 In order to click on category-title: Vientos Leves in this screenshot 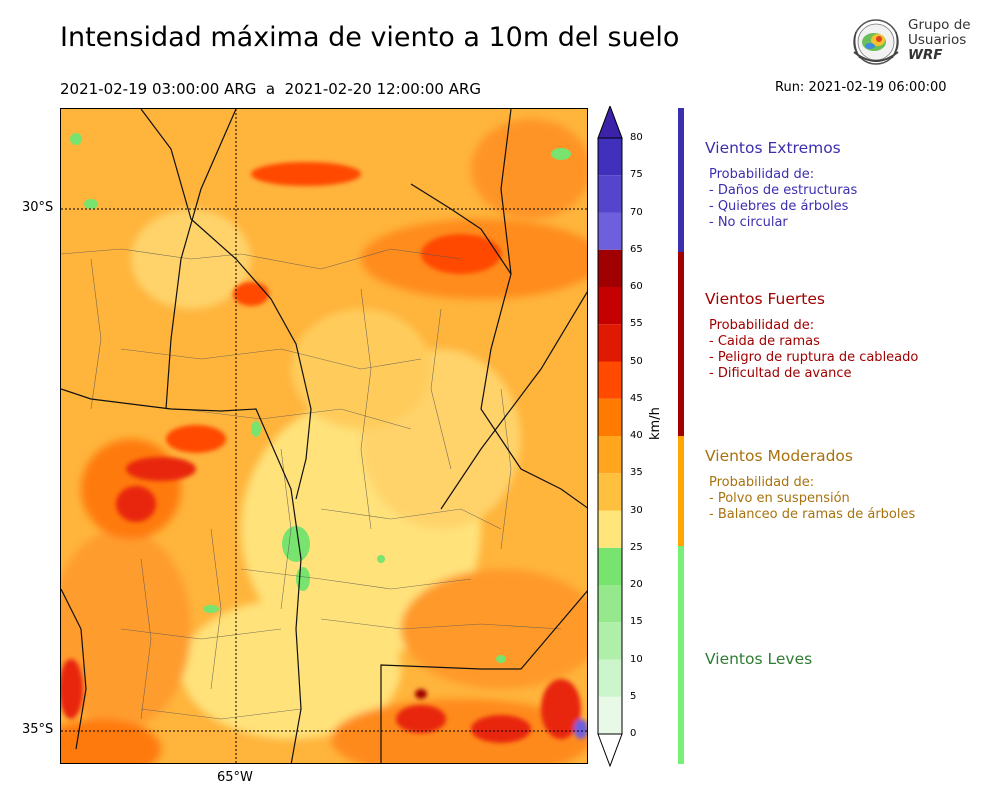, I will do `click(759, 659)`.